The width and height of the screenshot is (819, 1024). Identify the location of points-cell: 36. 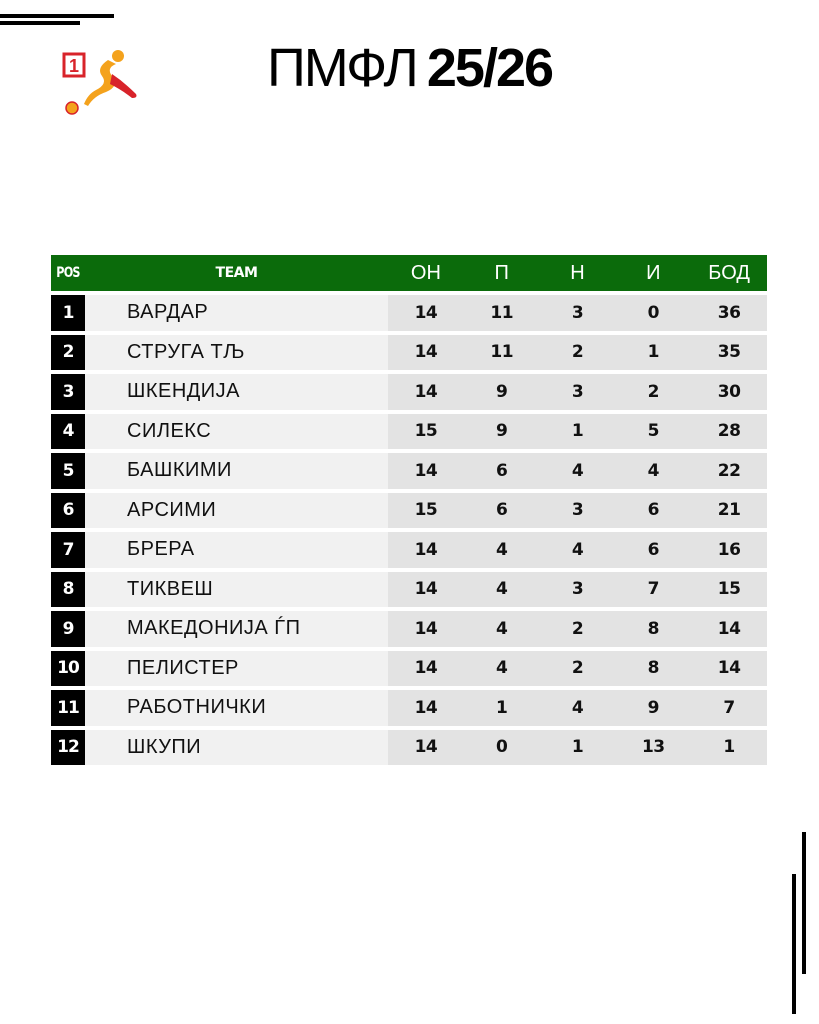
(729, 312).